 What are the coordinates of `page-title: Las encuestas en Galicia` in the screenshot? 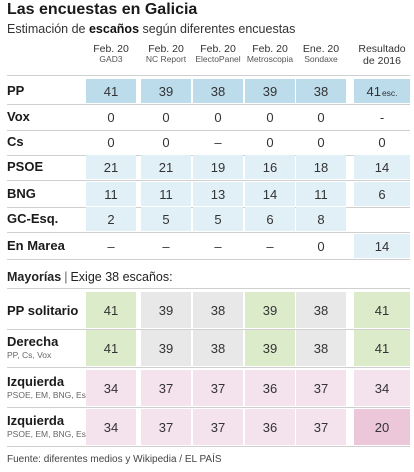 It's located at (102, 9).